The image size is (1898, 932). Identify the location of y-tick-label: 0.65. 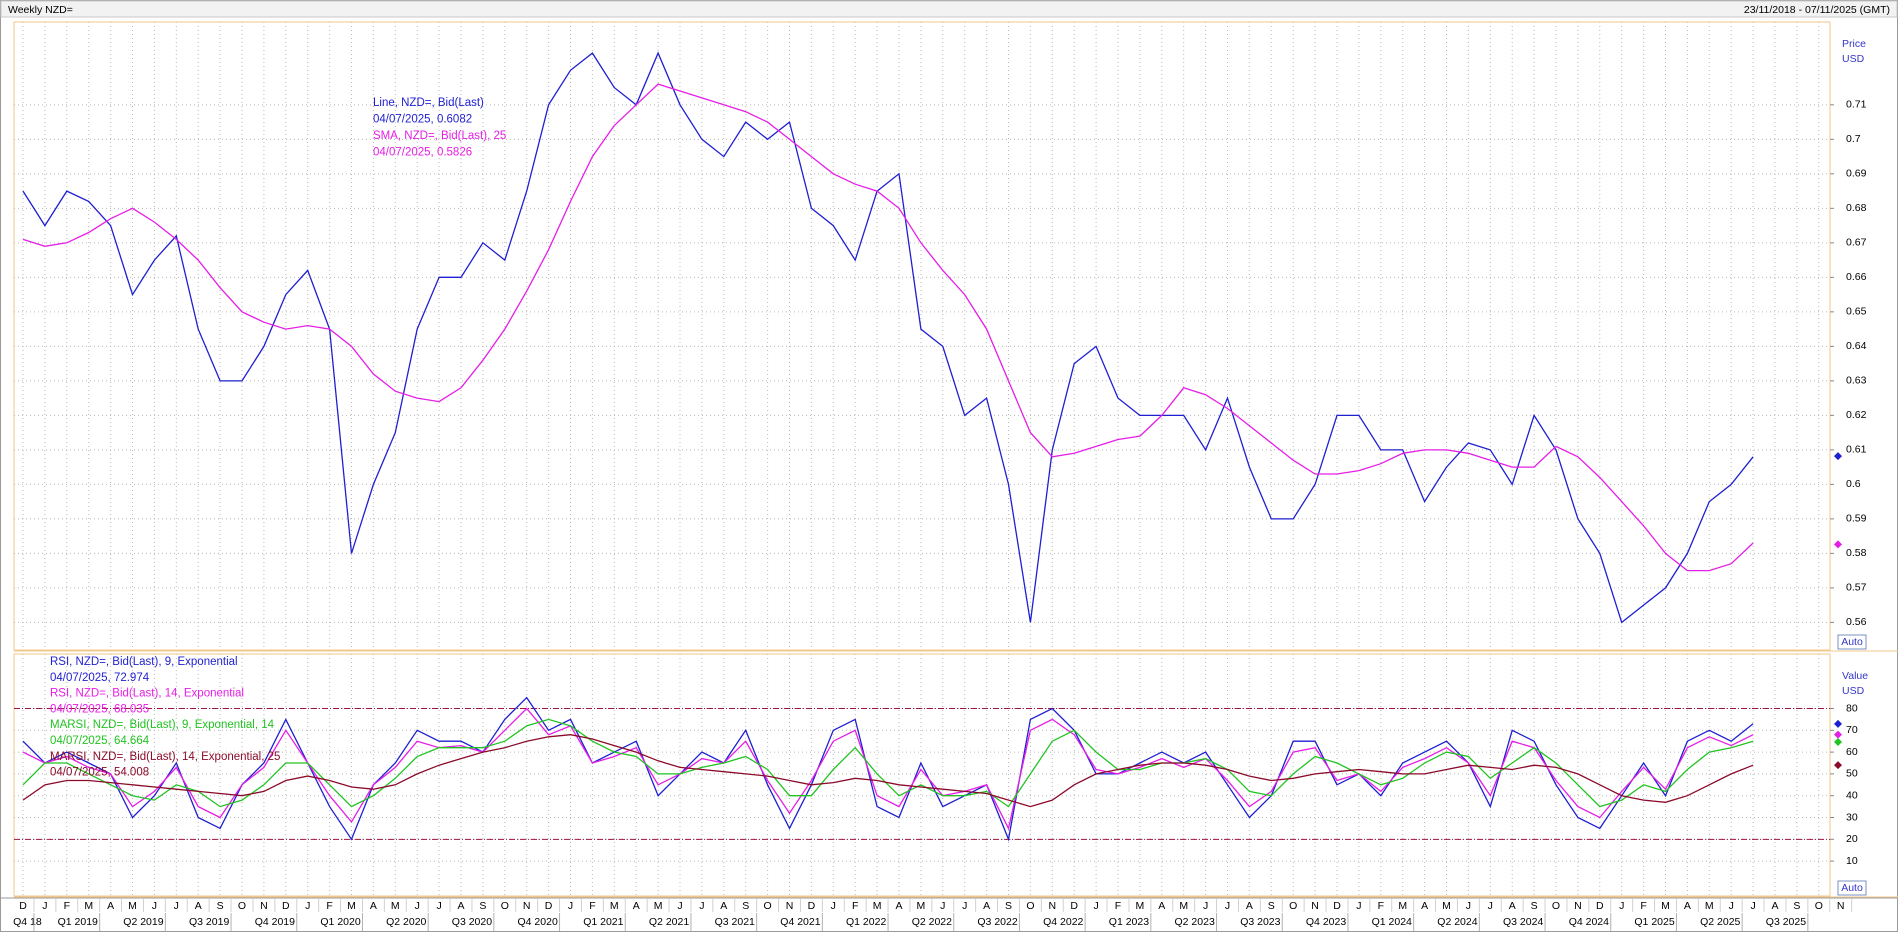
(1856, 312).